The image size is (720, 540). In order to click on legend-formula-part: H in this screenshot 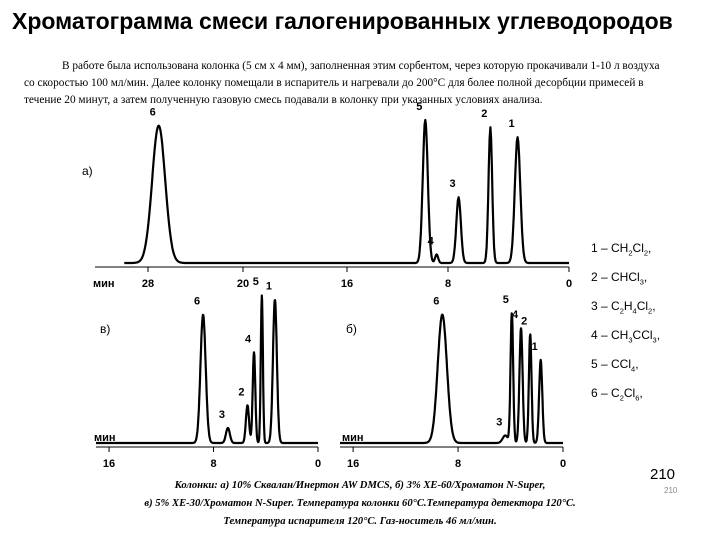, I will do `click(628, 306)`.